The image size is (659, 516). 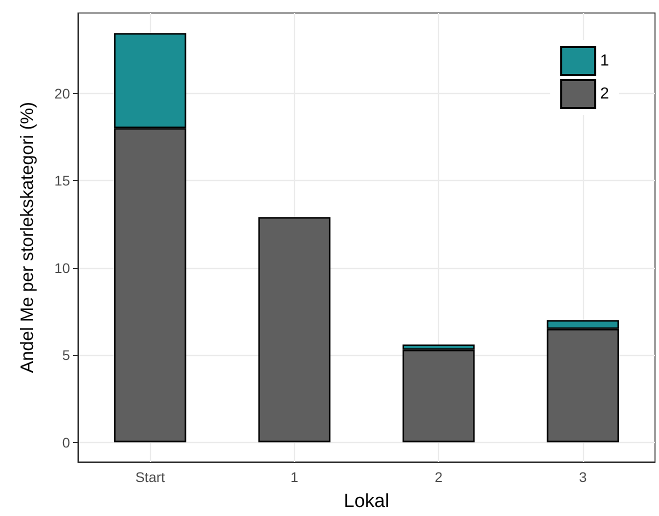 I want to click on bar, so click(x=294, y=329).